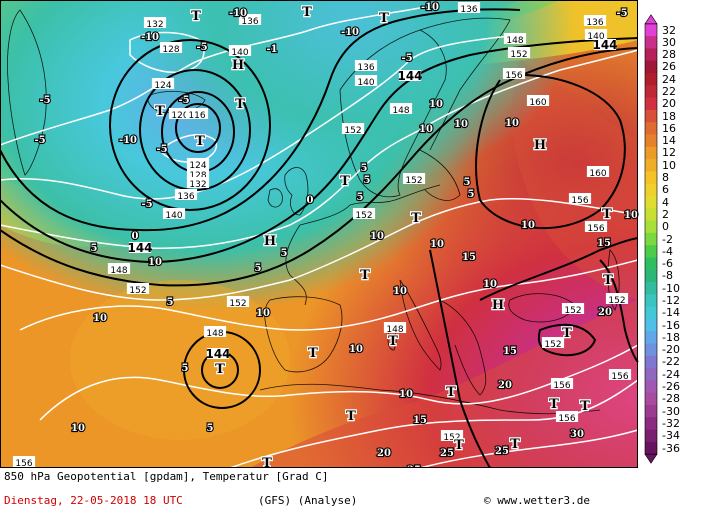 This screenshot has width=704, height=513. What do you see at coordinates (669, 42) in the screenshot?
I see `colorbar-tick-label: 30` at bounding box center [669, 42].